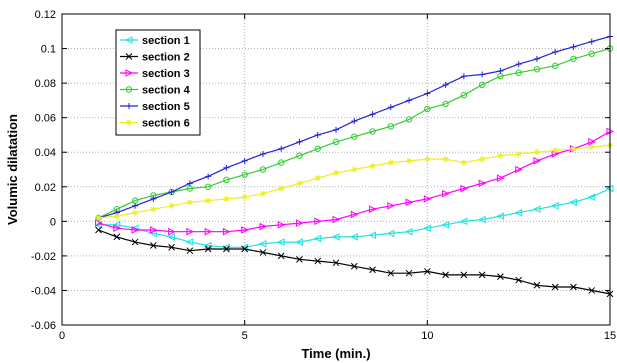  Describe the element at coordinates (166, 124) in the screenshot. I see `legend-label: section 6` at that location.